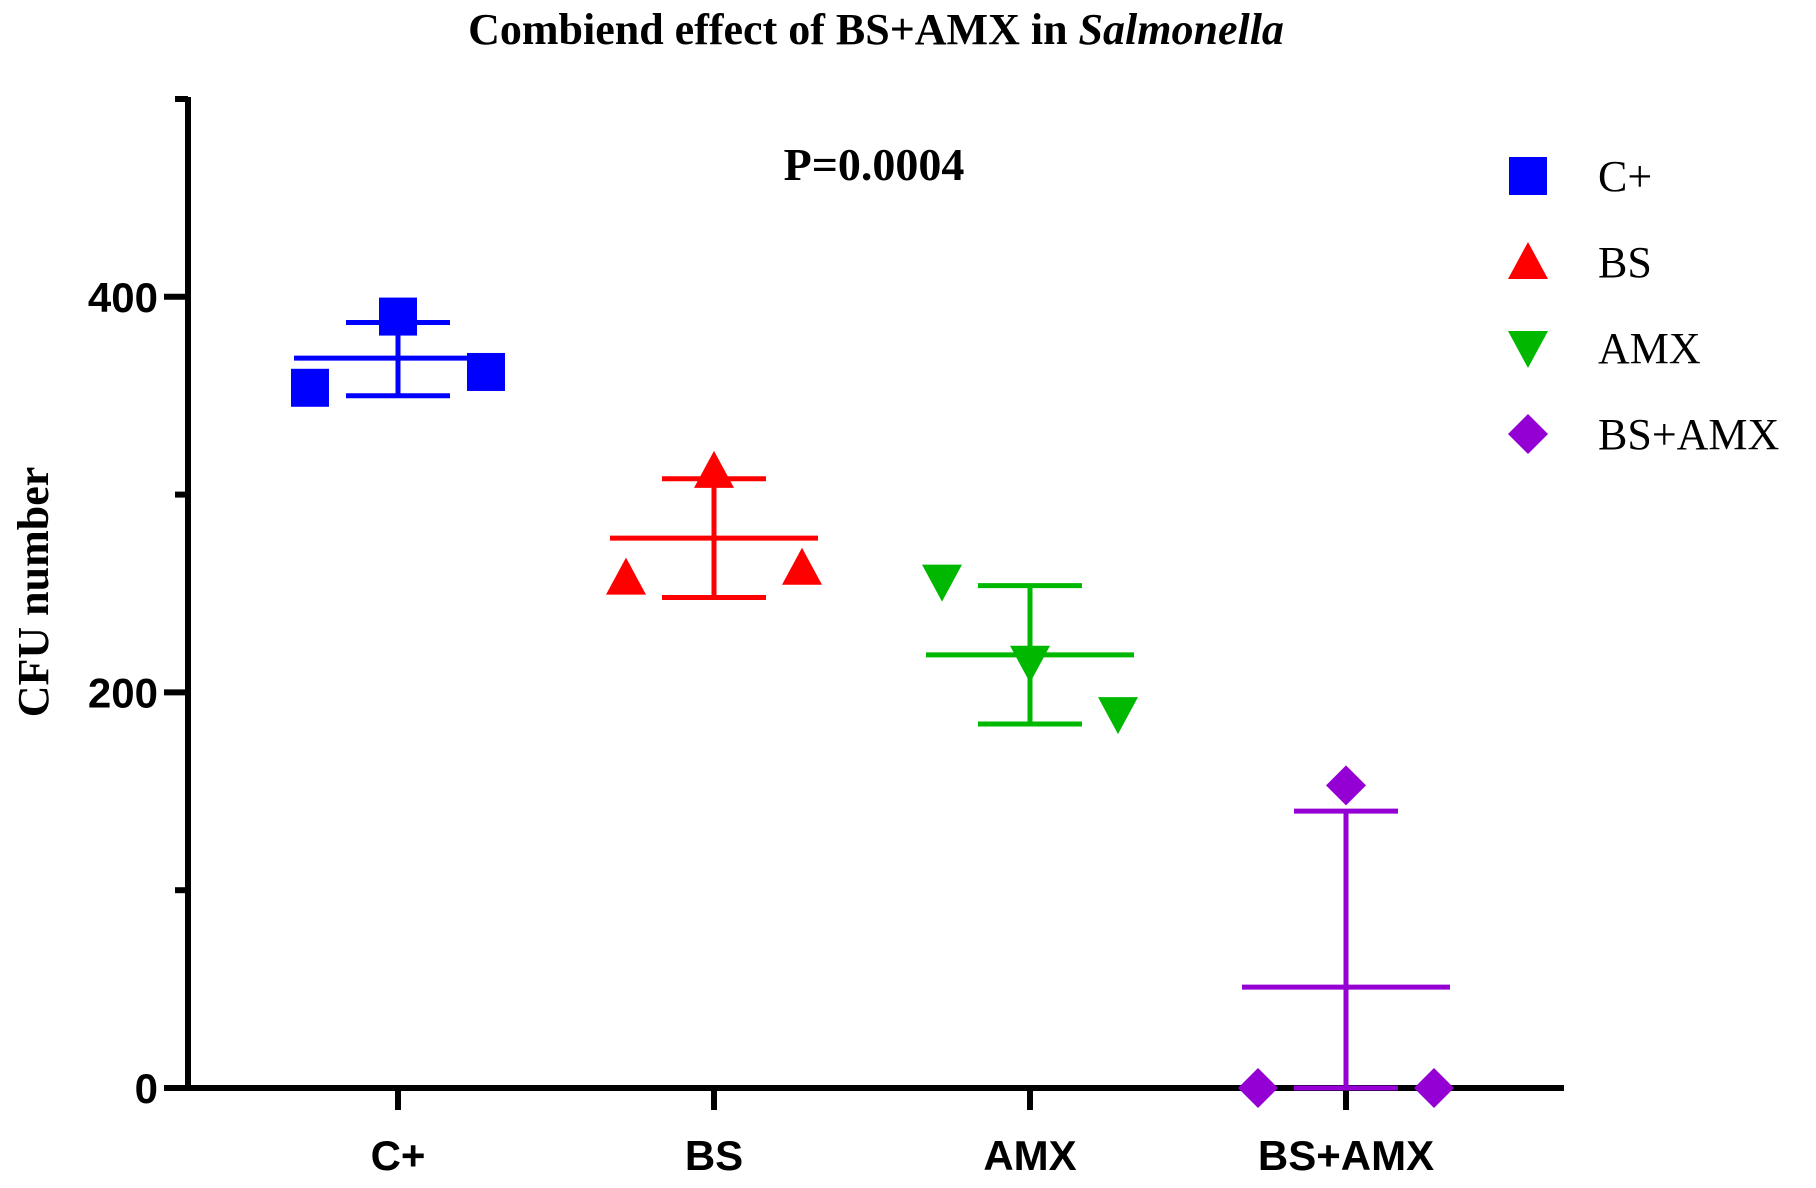 The height and width of the screenshot is (1188, 1816). Describe the element at coordinates (1346, 1155) in the screenshot. I see `x-tick-label: BS+AMX` at that location.